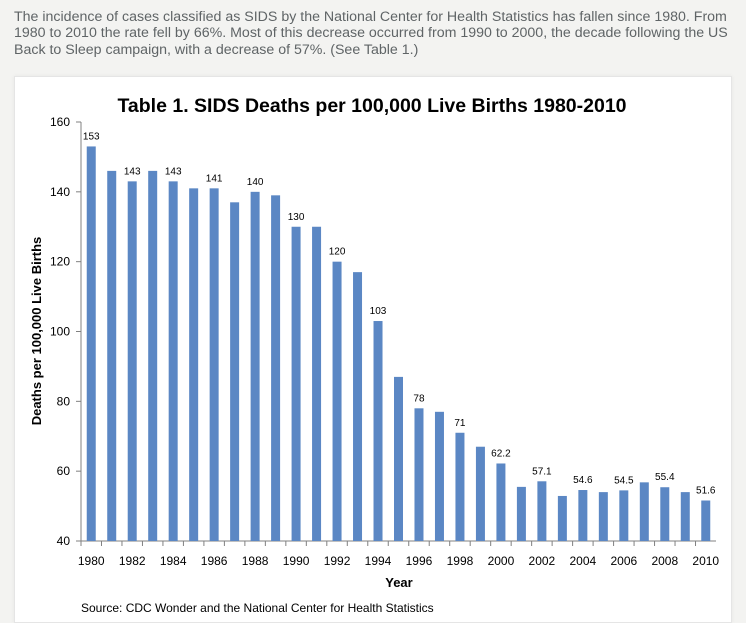 The height and width of the screenshot is (623, 746). What do you see at coordinates (623, 561) in the screenshot?
I see `x-tick-label: 2006` at bounding box center [623, 561].